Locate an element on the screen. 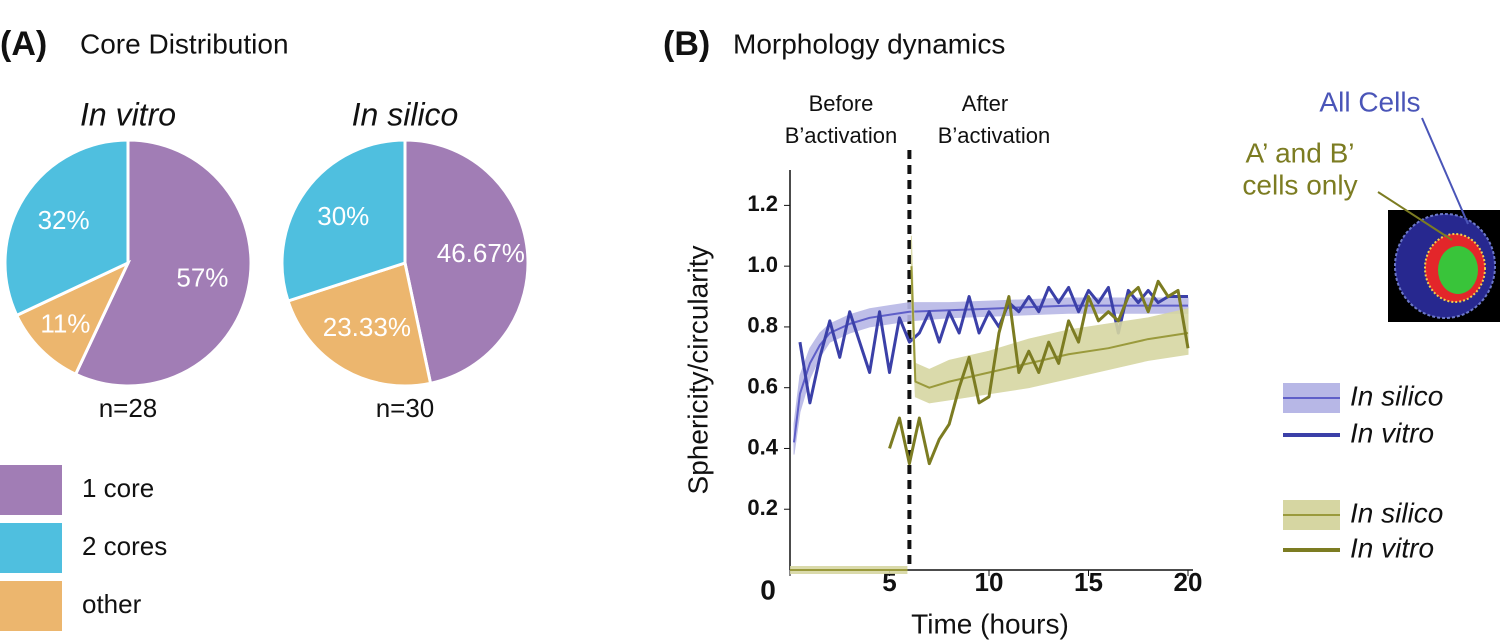 This screenshot has height=644, width=1500. x-tick-label: 0 is located at coordinates (768, 589).